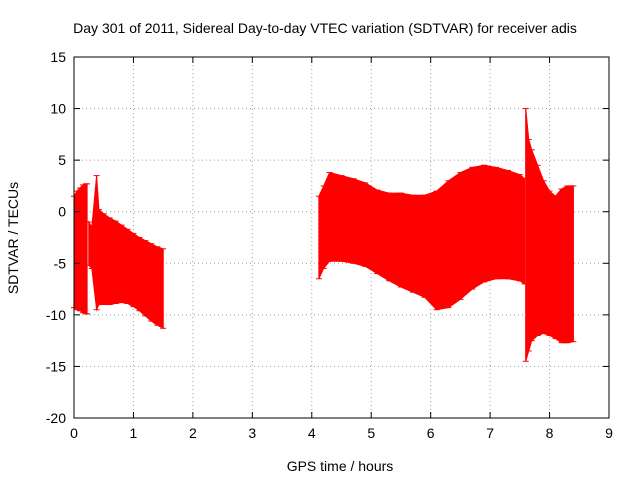  Describe the element at coordinates (193, 433) in the screenshot. I see `x-tick-label: 2` at that location.